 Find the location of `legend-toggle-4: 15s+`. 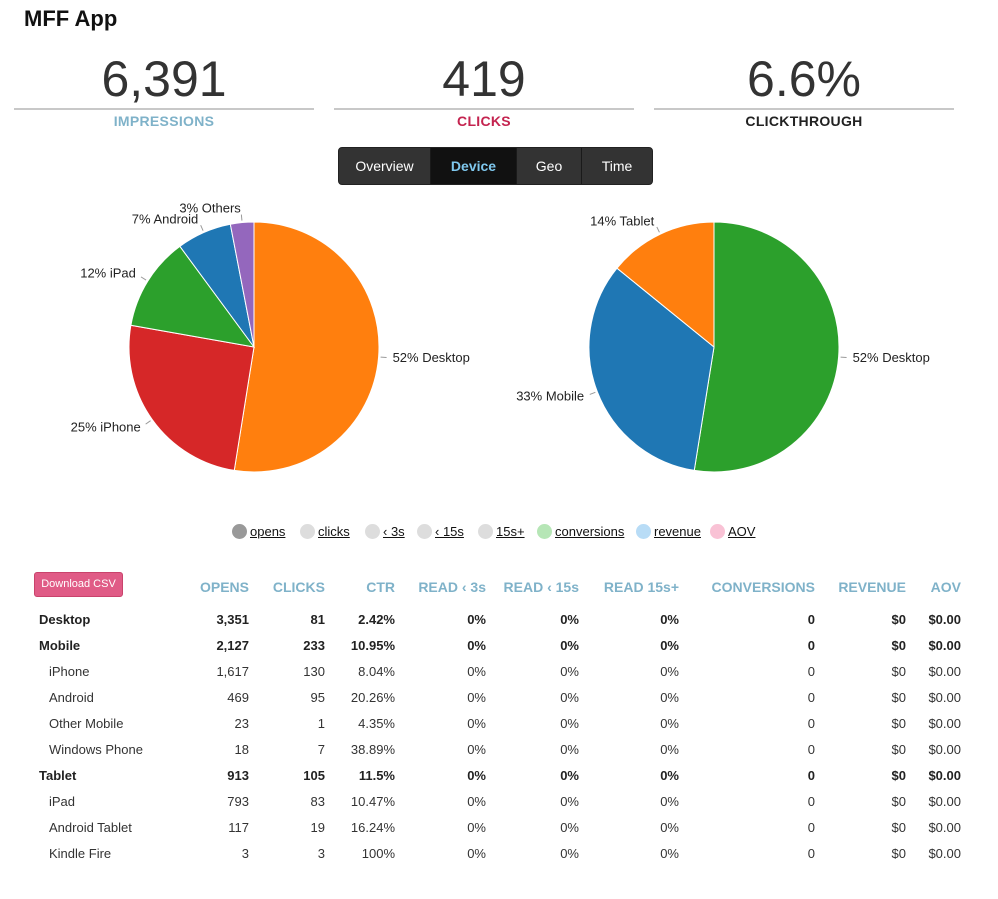

legend-toggle-4: 15s+ is located at coordinates (501, 531).